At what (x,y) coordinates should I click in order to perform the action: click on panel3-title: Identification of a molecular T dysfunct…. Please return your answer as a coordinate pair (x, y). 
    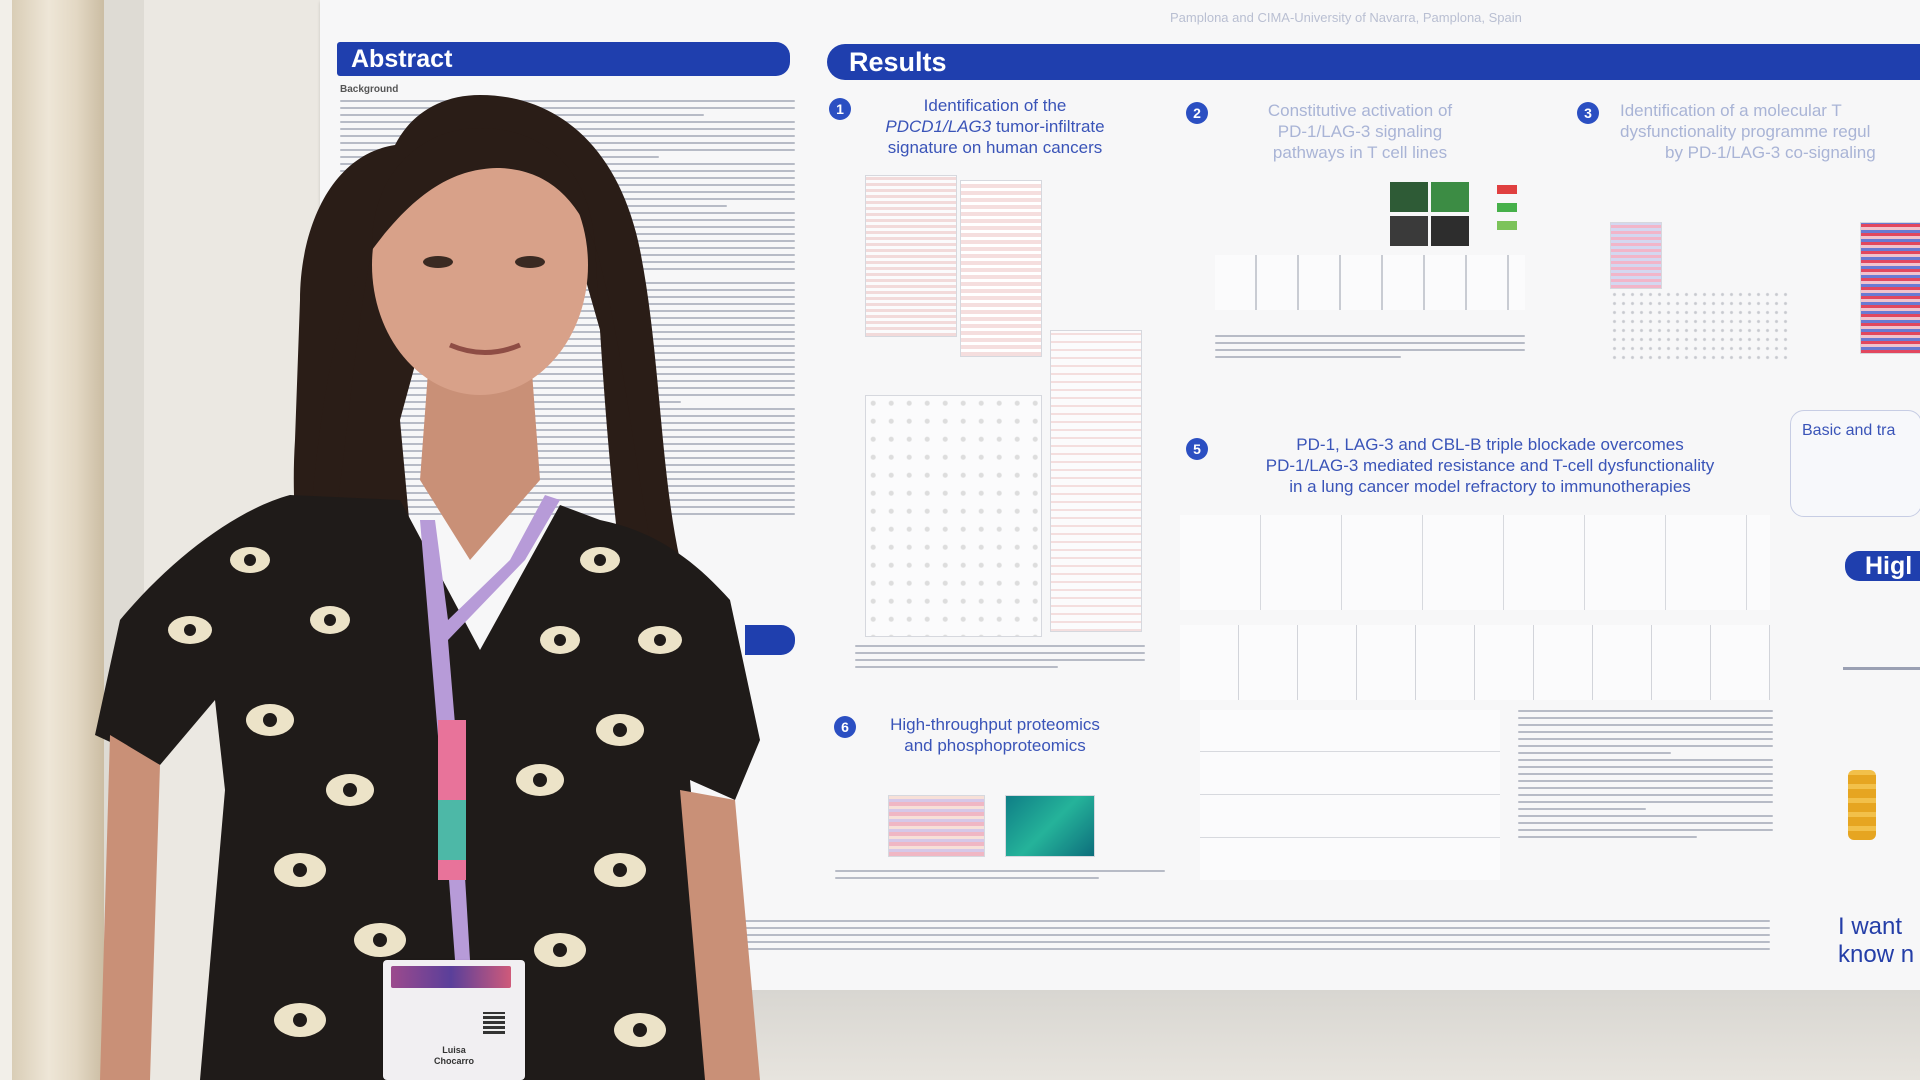
    Looking at the image, I should click on (1748, 131).